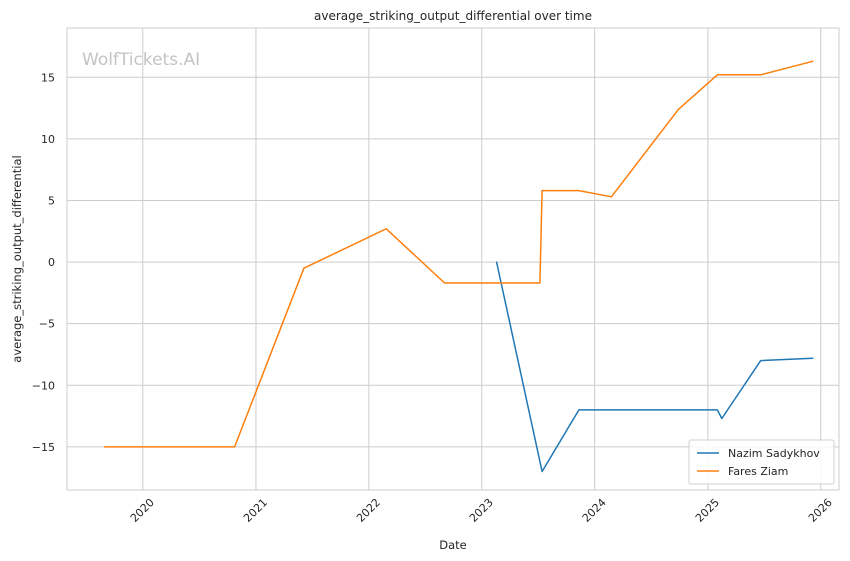 This screenshot has height=561, width=850. Describe the element at coordinates (141, 60) in the screenshot. I see `watermark: WolfTickets.AI` at that location.